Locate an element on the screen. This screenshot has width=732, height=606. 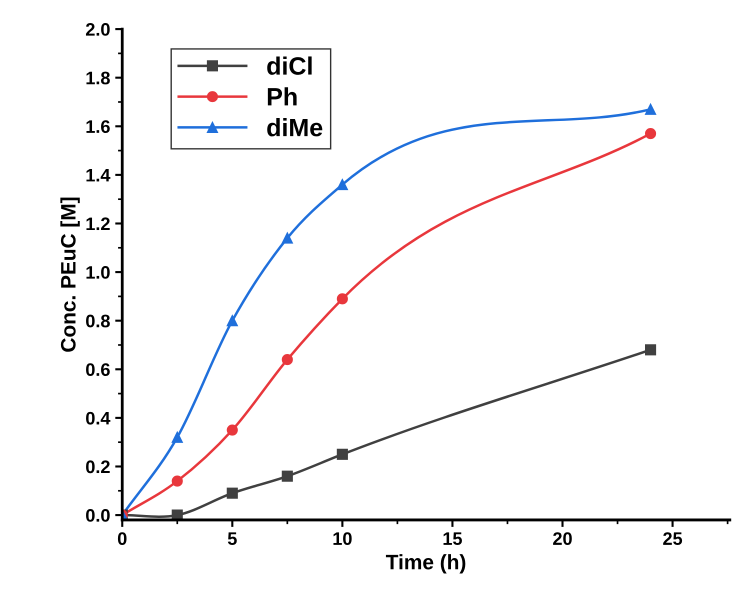
legend-label: diMe is located at coordinates (294, 127).